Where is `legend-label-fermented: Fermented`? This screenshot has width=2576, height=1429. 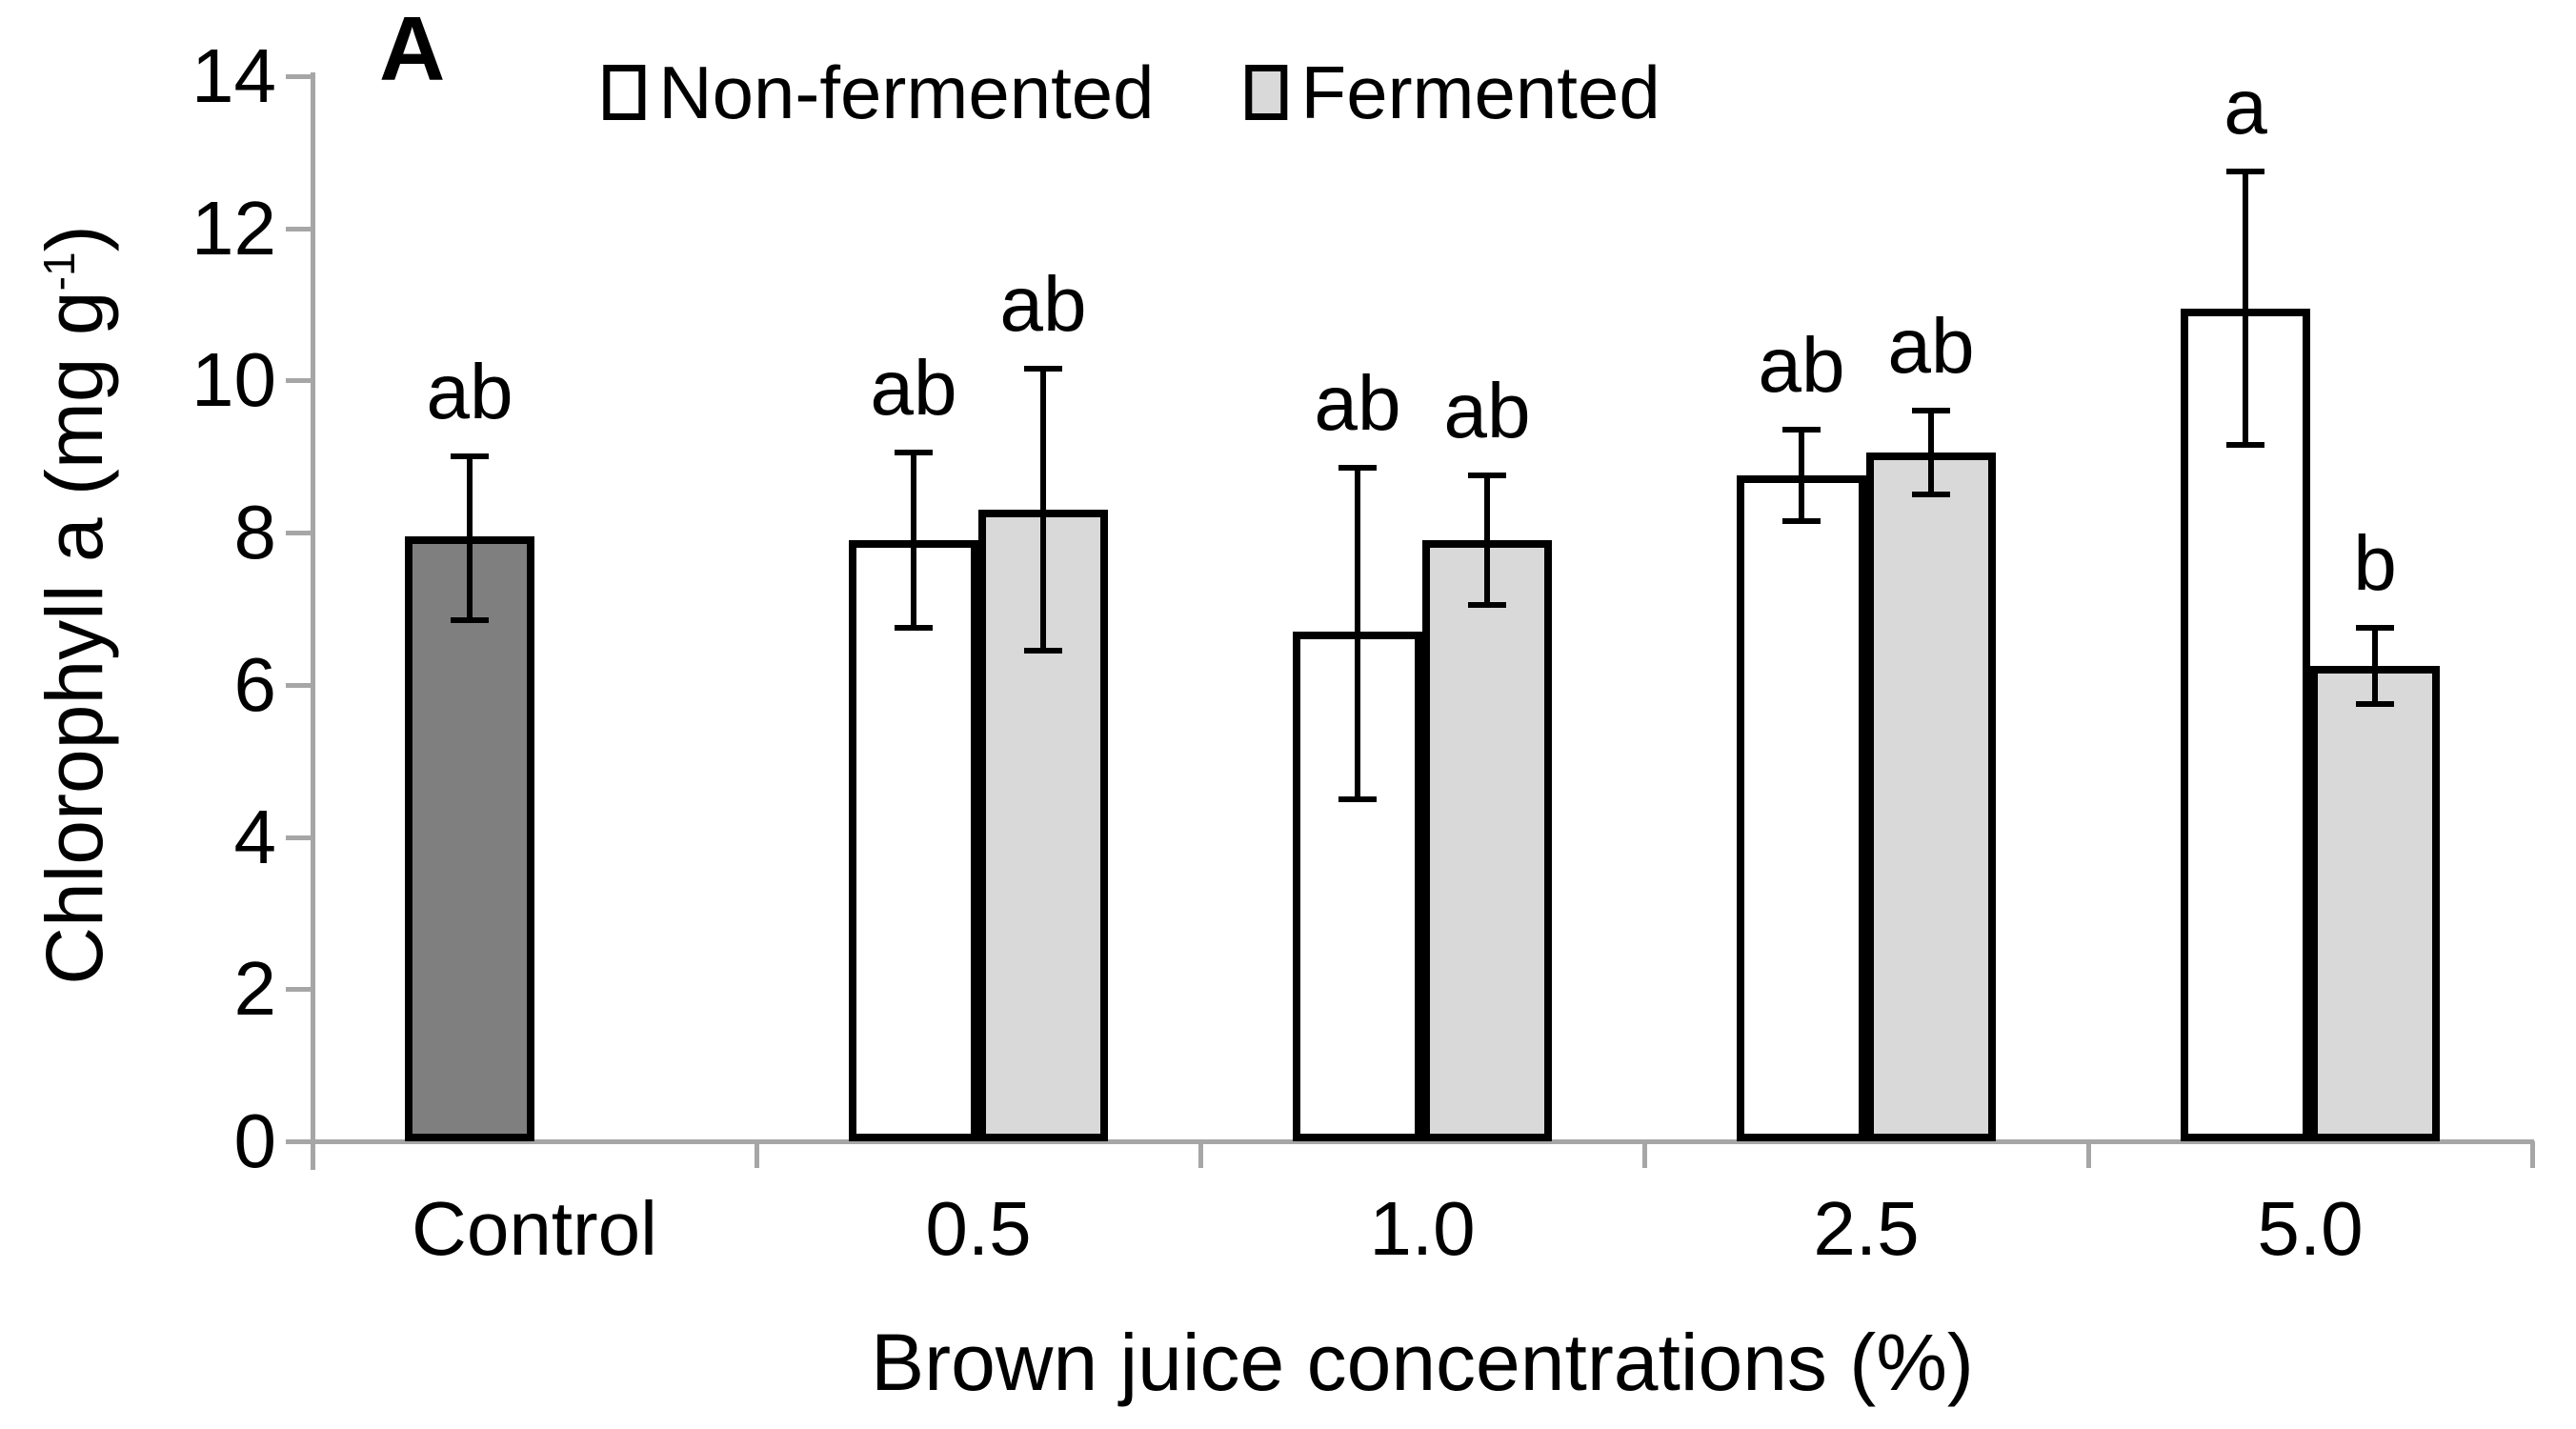 legend-label-fermented: Fermented is located at coordinates (1480, 92).